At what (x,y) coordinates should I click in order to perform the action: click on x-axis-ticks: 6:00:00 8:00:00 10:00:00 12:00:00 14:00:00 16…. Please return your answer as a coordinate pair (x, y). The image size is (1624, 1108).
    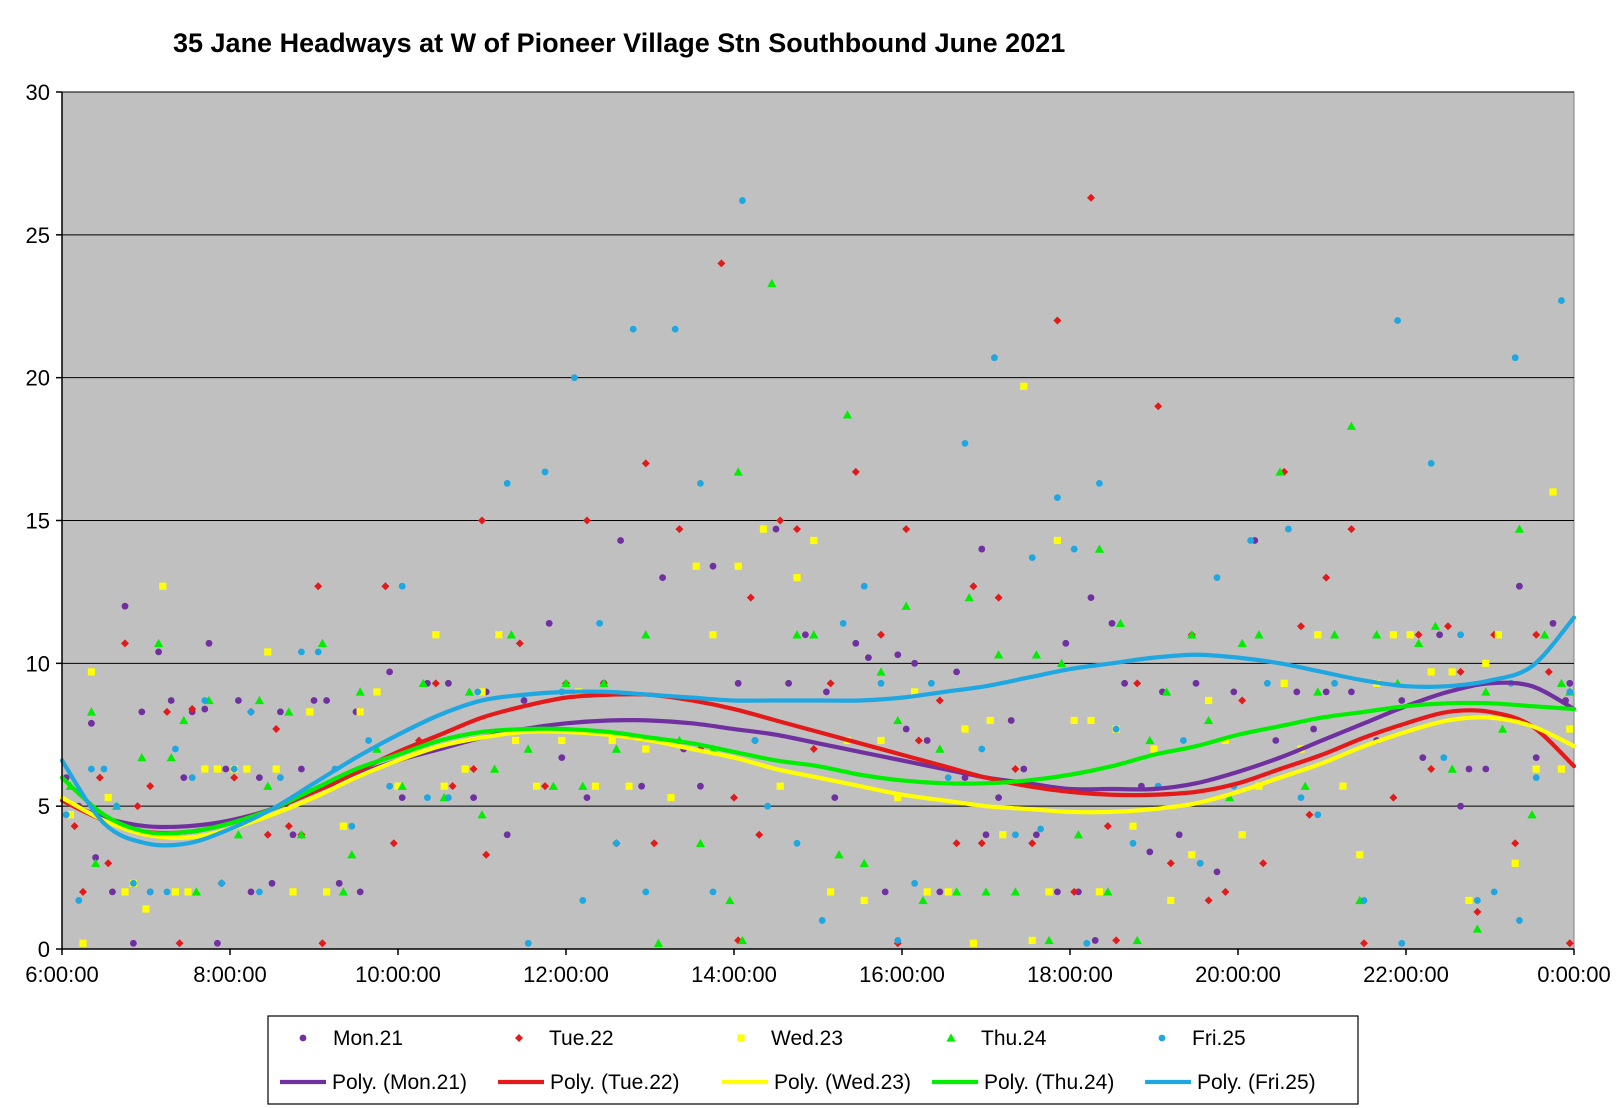
    Looking at the image, I should click on (818, 968).